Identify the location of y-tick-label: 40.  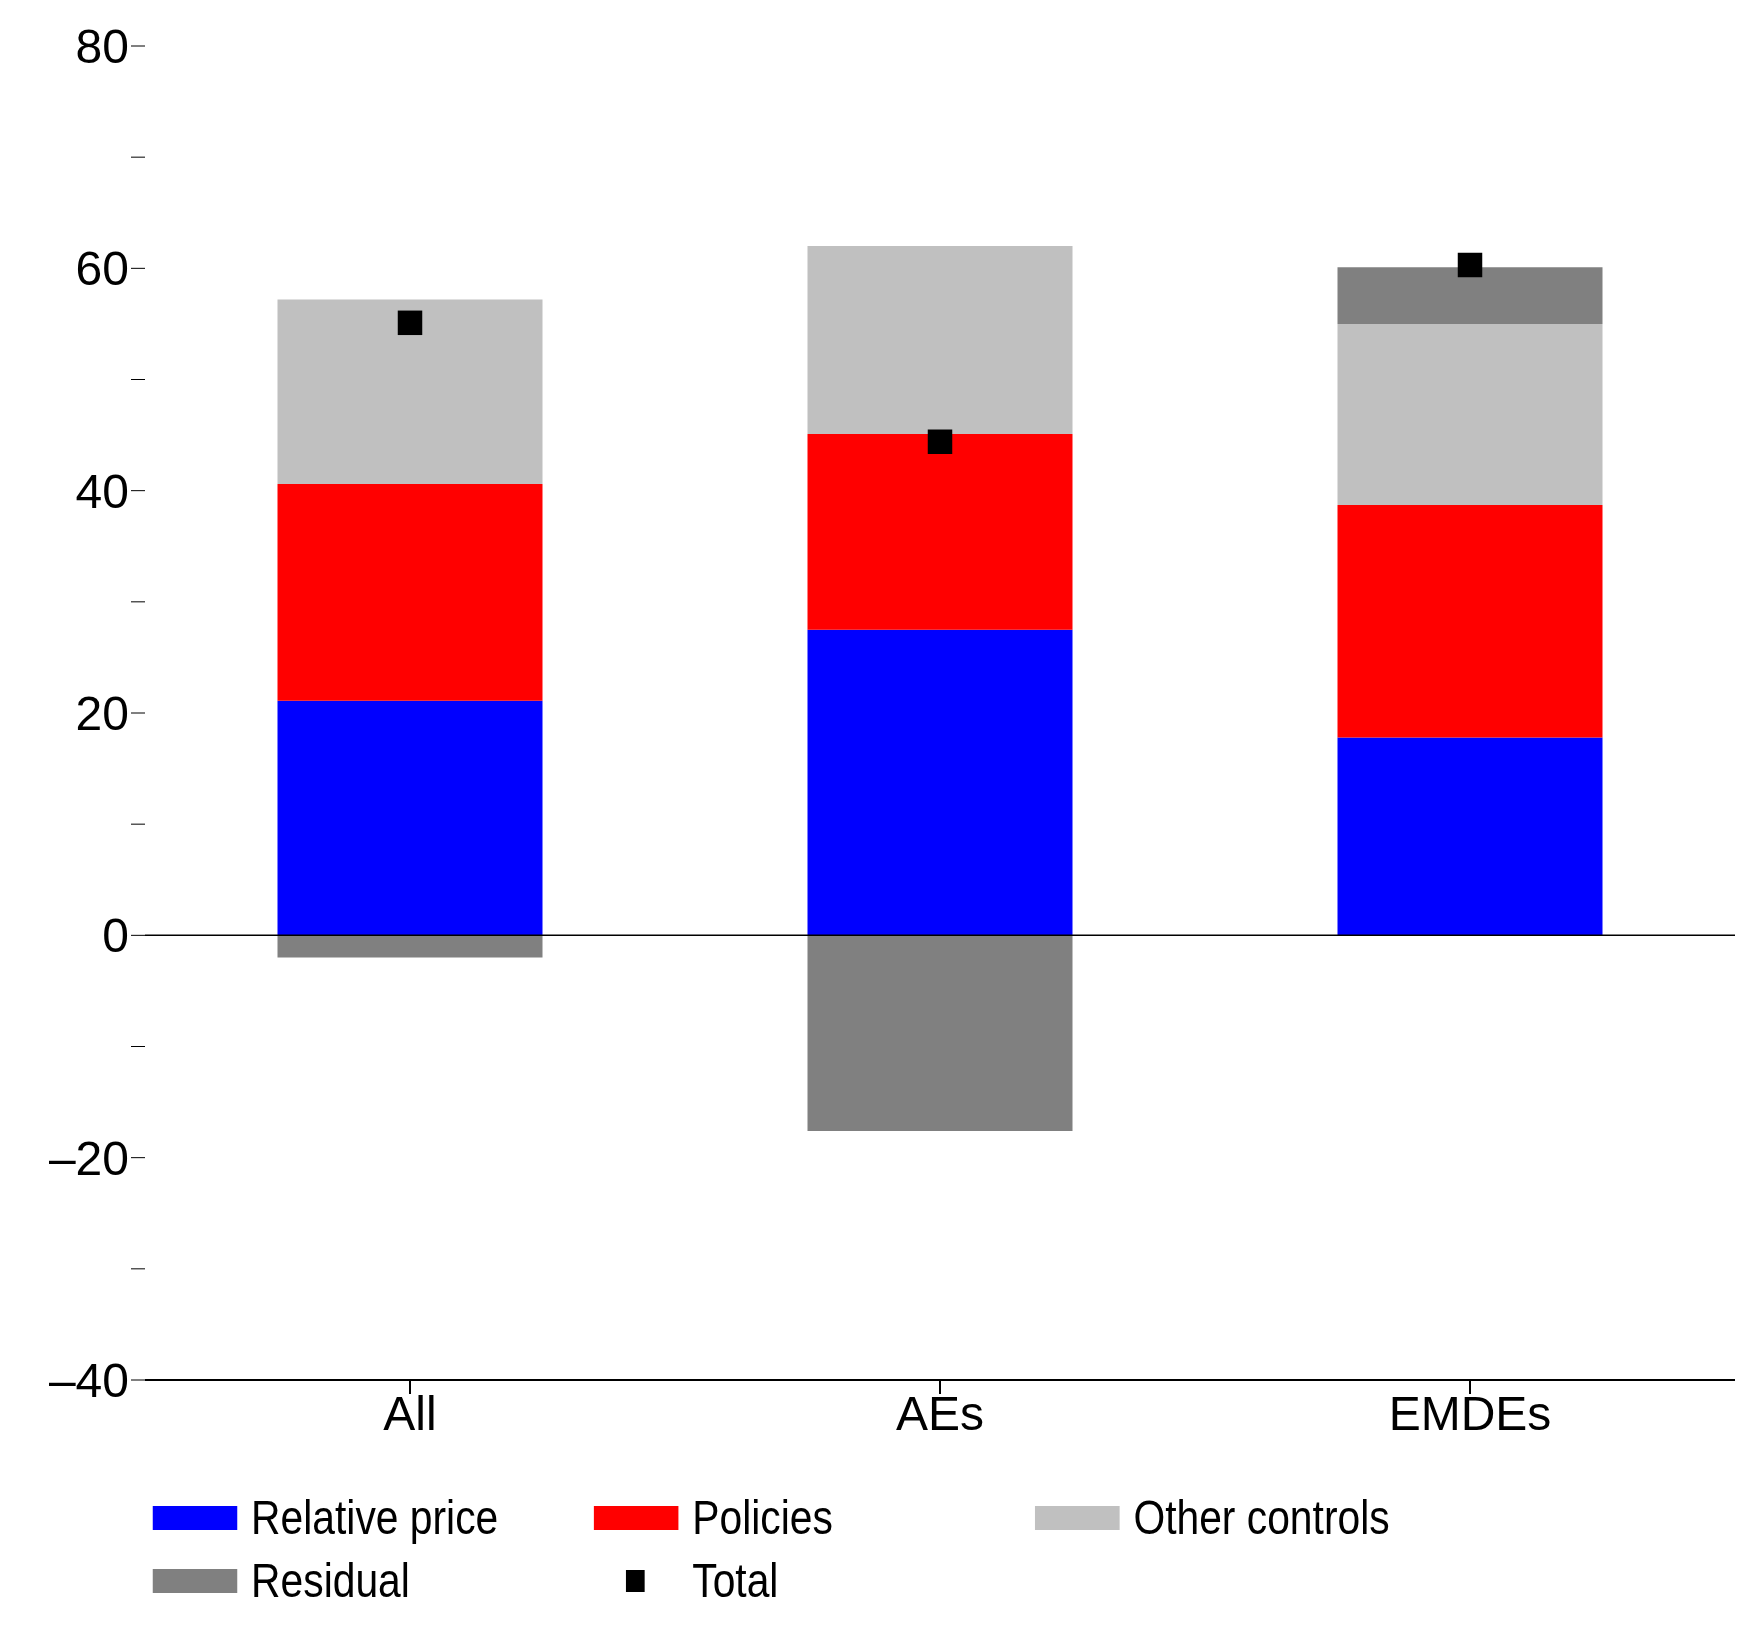
(102, 491).